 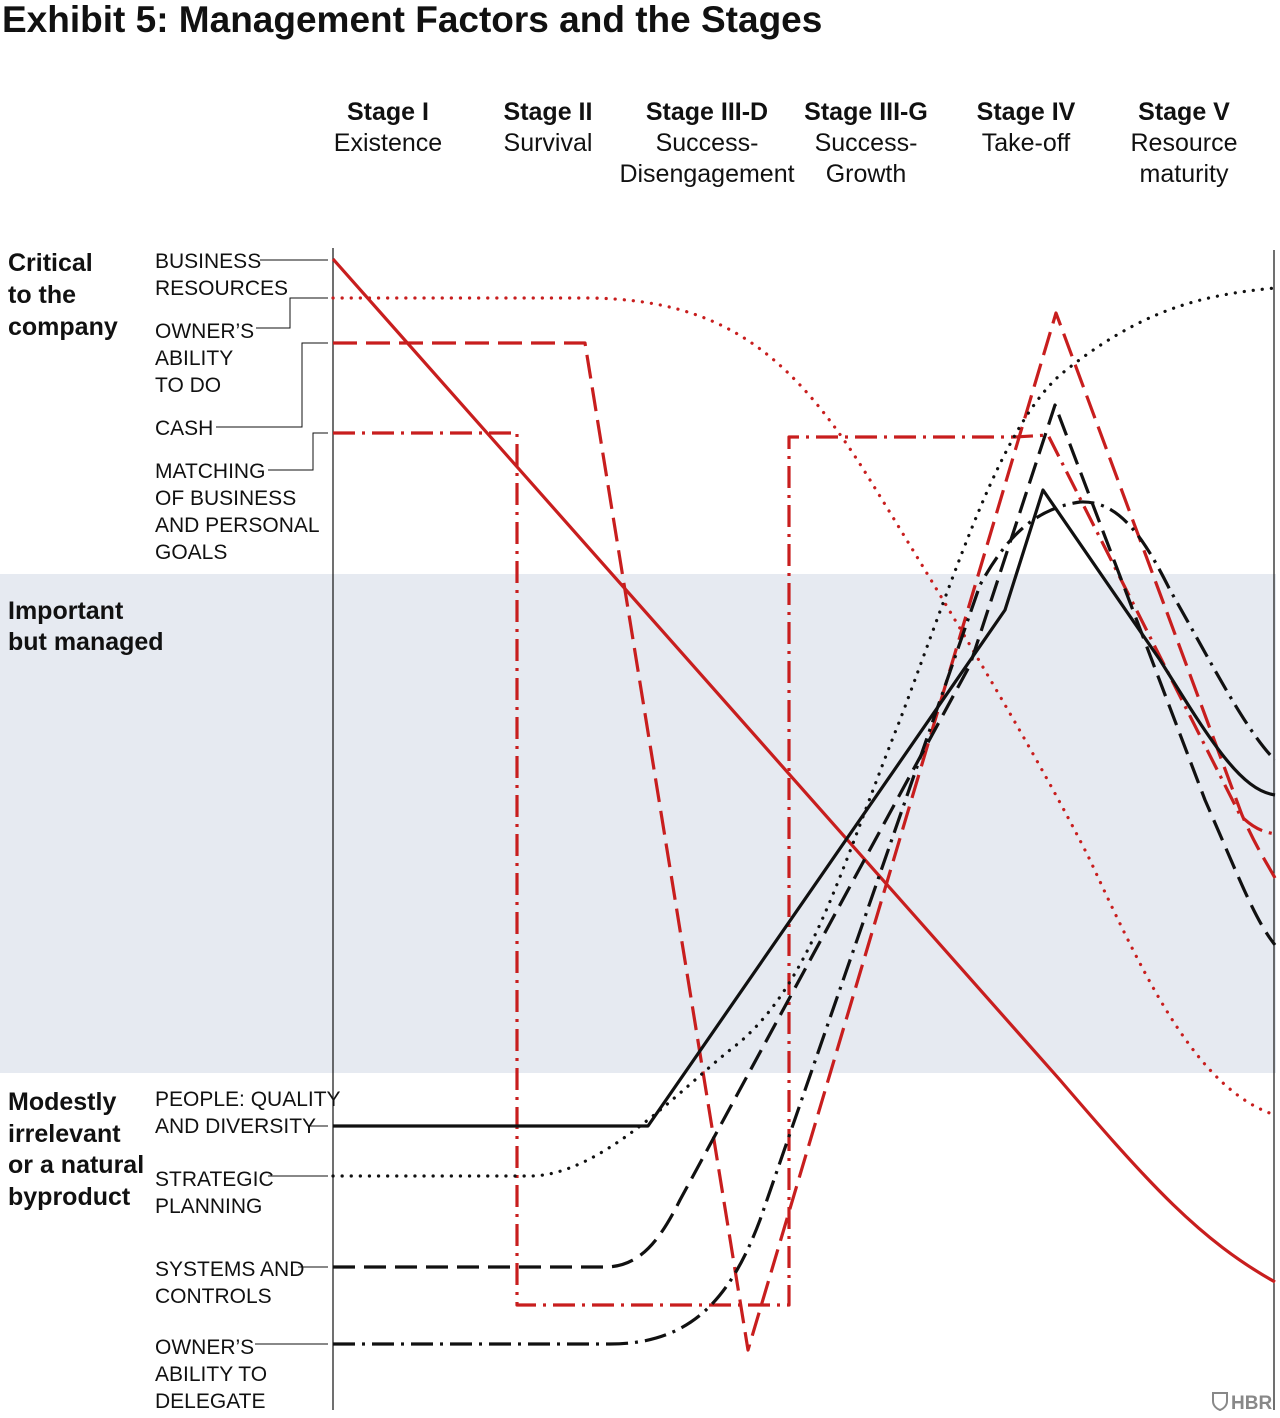 I want to click on band-label-important: Important but managed, so click(x=86, y=626).